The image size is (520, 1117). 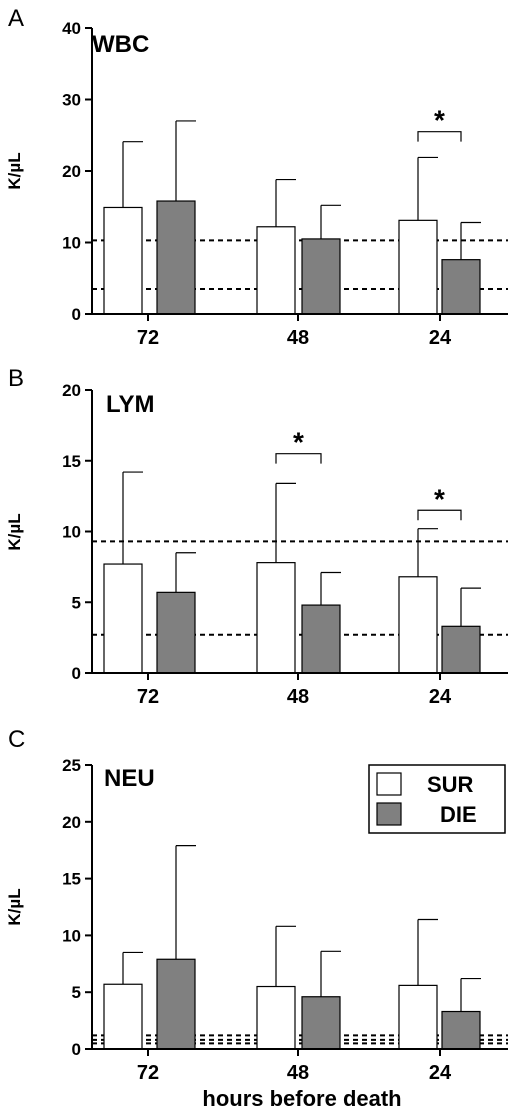 I want to click on y-tick-label: 40, so click(x=71, y=28).